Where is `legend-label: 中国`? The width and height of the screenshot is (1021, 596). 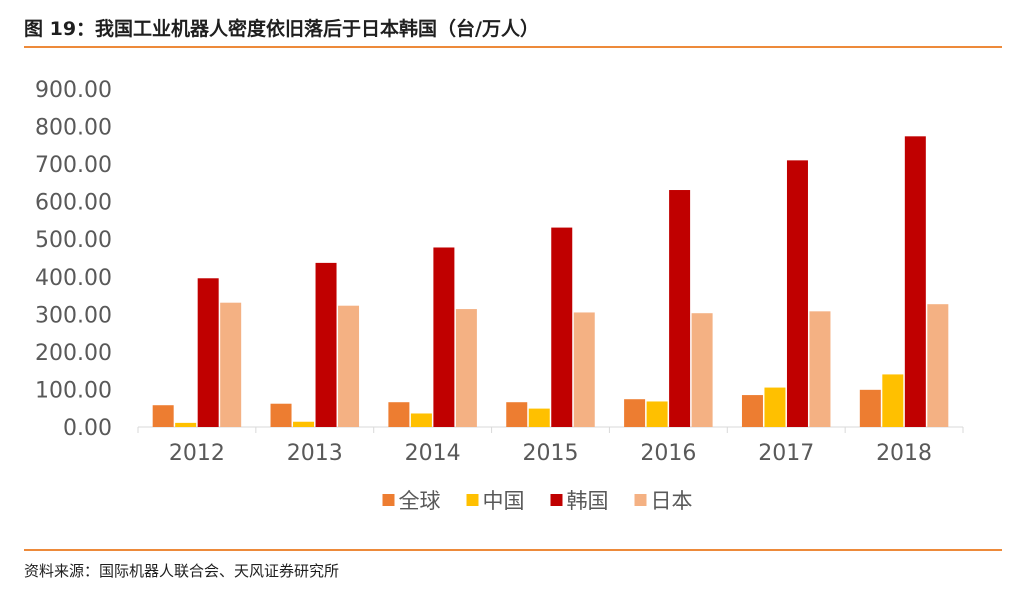
legend-label: 中国 is located at coordinates (504, 501).